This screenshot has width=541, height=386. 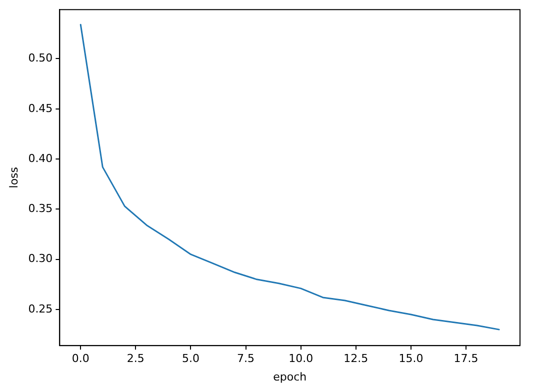 What do you see at coordinates (13, 177) in the screenshot?
I see `y-axis-title: loss` at bounding box center [13, 177].